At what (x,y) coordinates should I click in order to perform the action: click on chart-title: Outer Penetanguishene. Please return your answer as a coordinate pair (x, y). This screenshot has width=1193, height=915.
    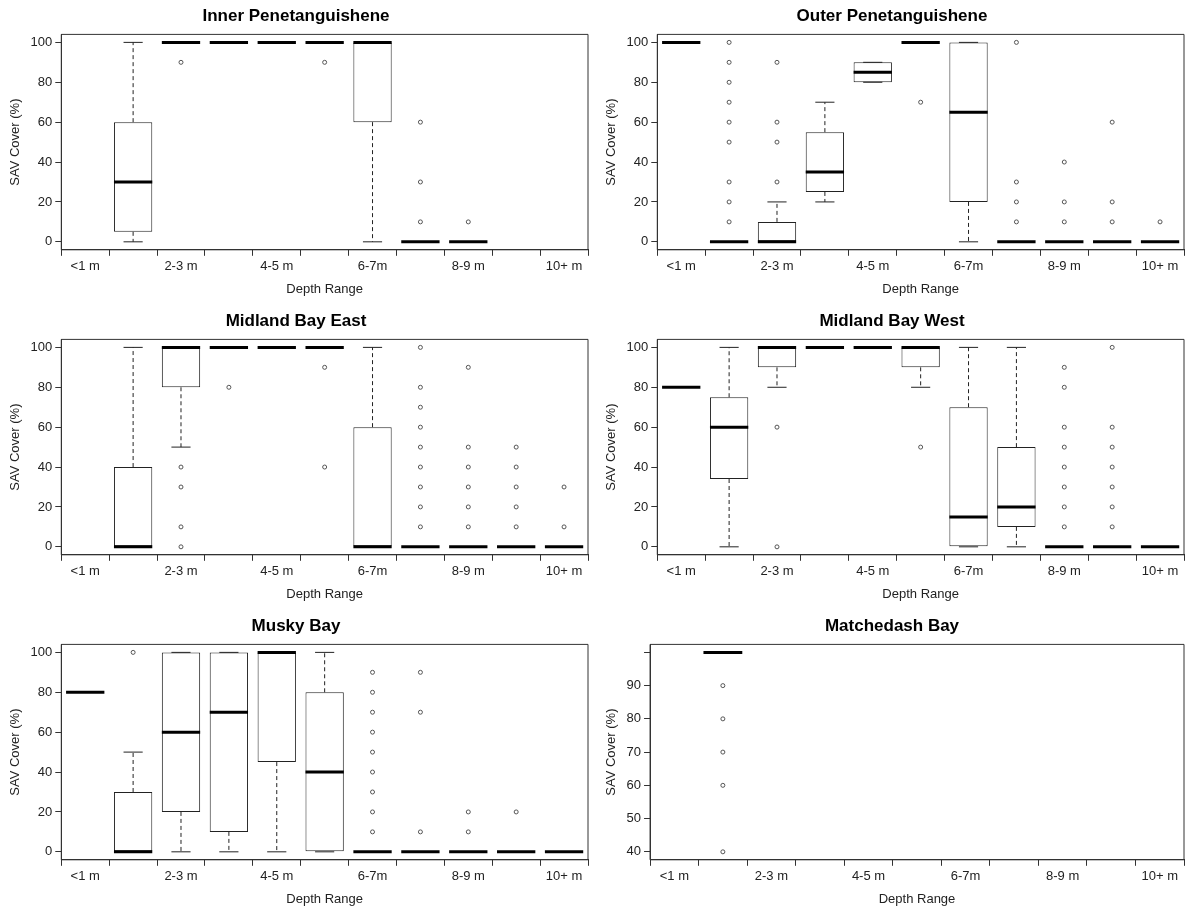
    Looking at the image, I should click on (892, 15).